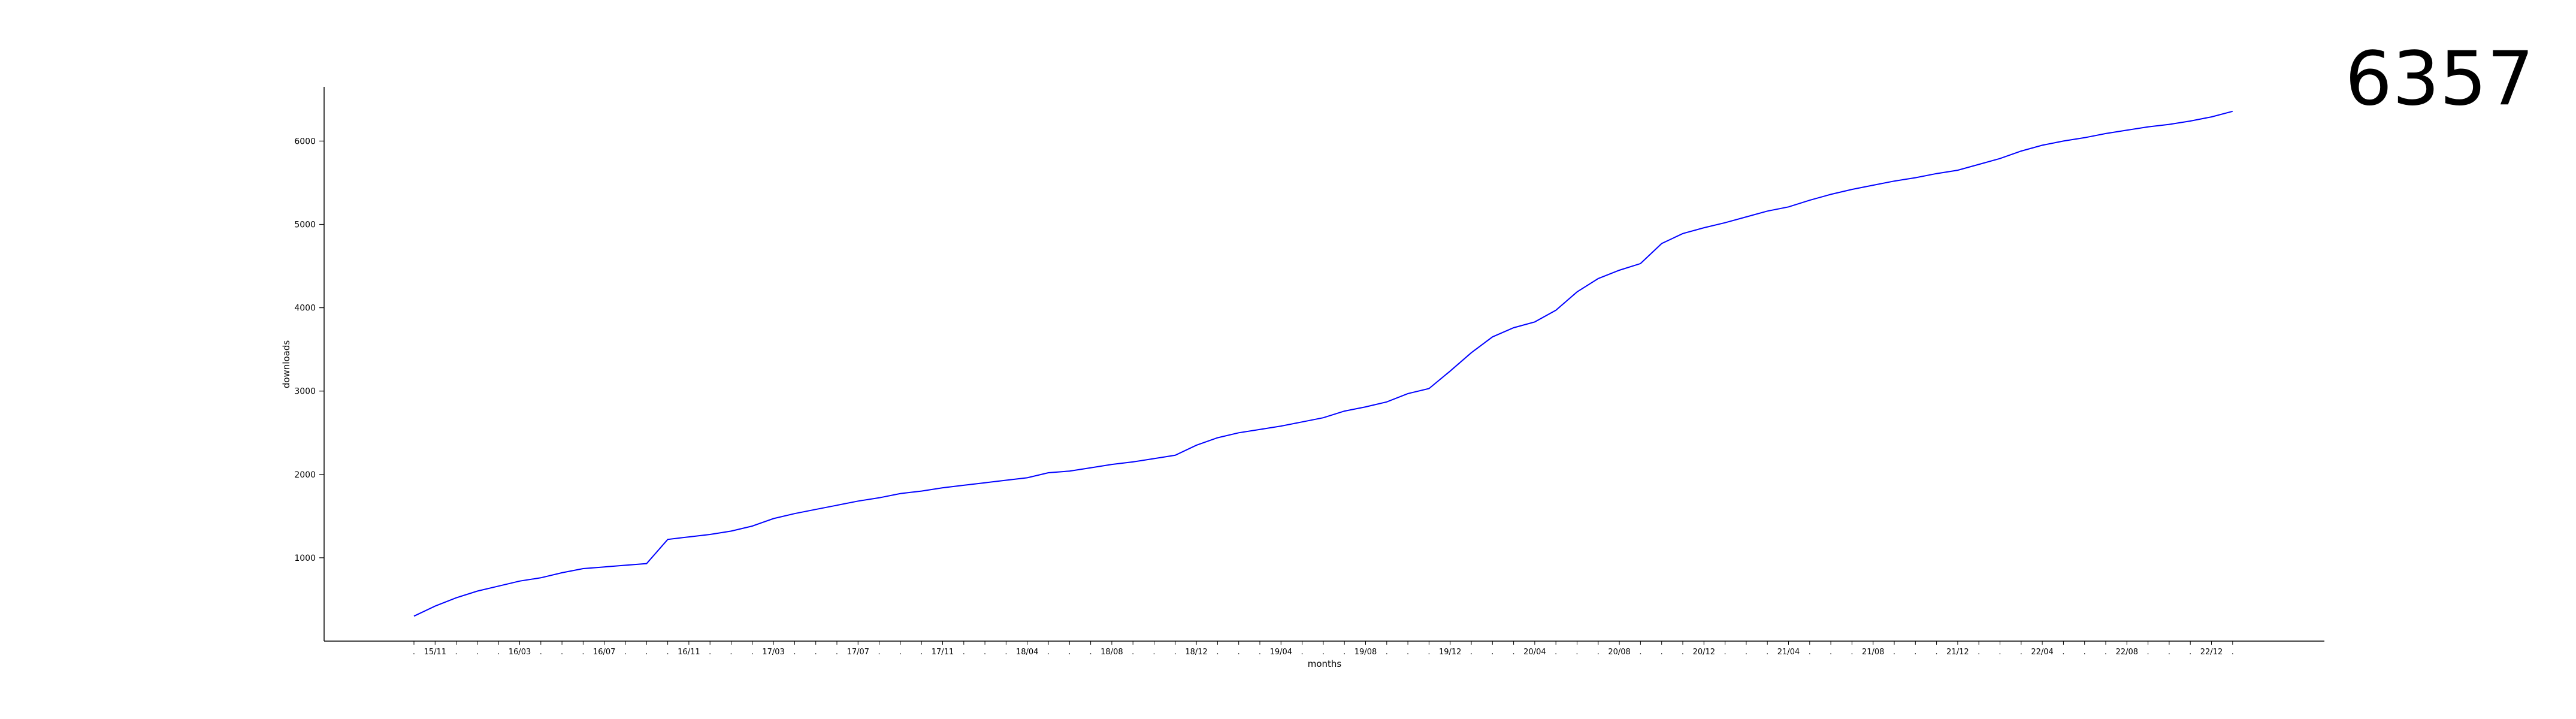  I want to click on x-tick-label: 16/11, so click(689, 652).